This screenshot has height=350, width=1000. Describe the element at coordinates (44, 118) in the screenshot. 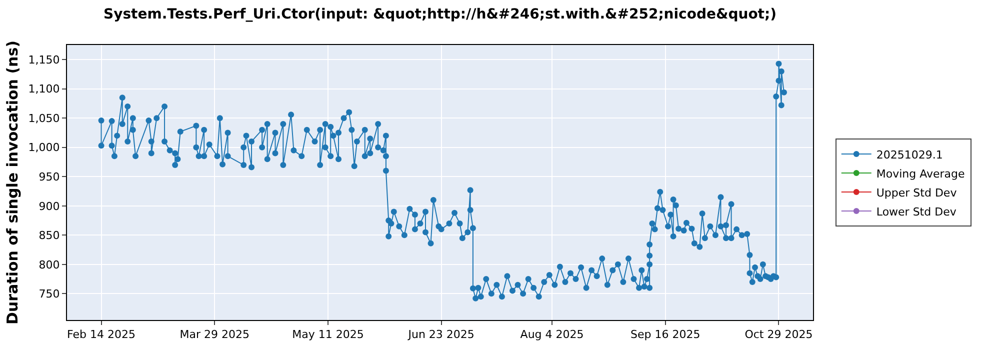

I see `y-tick-label: 1,050` at that location.